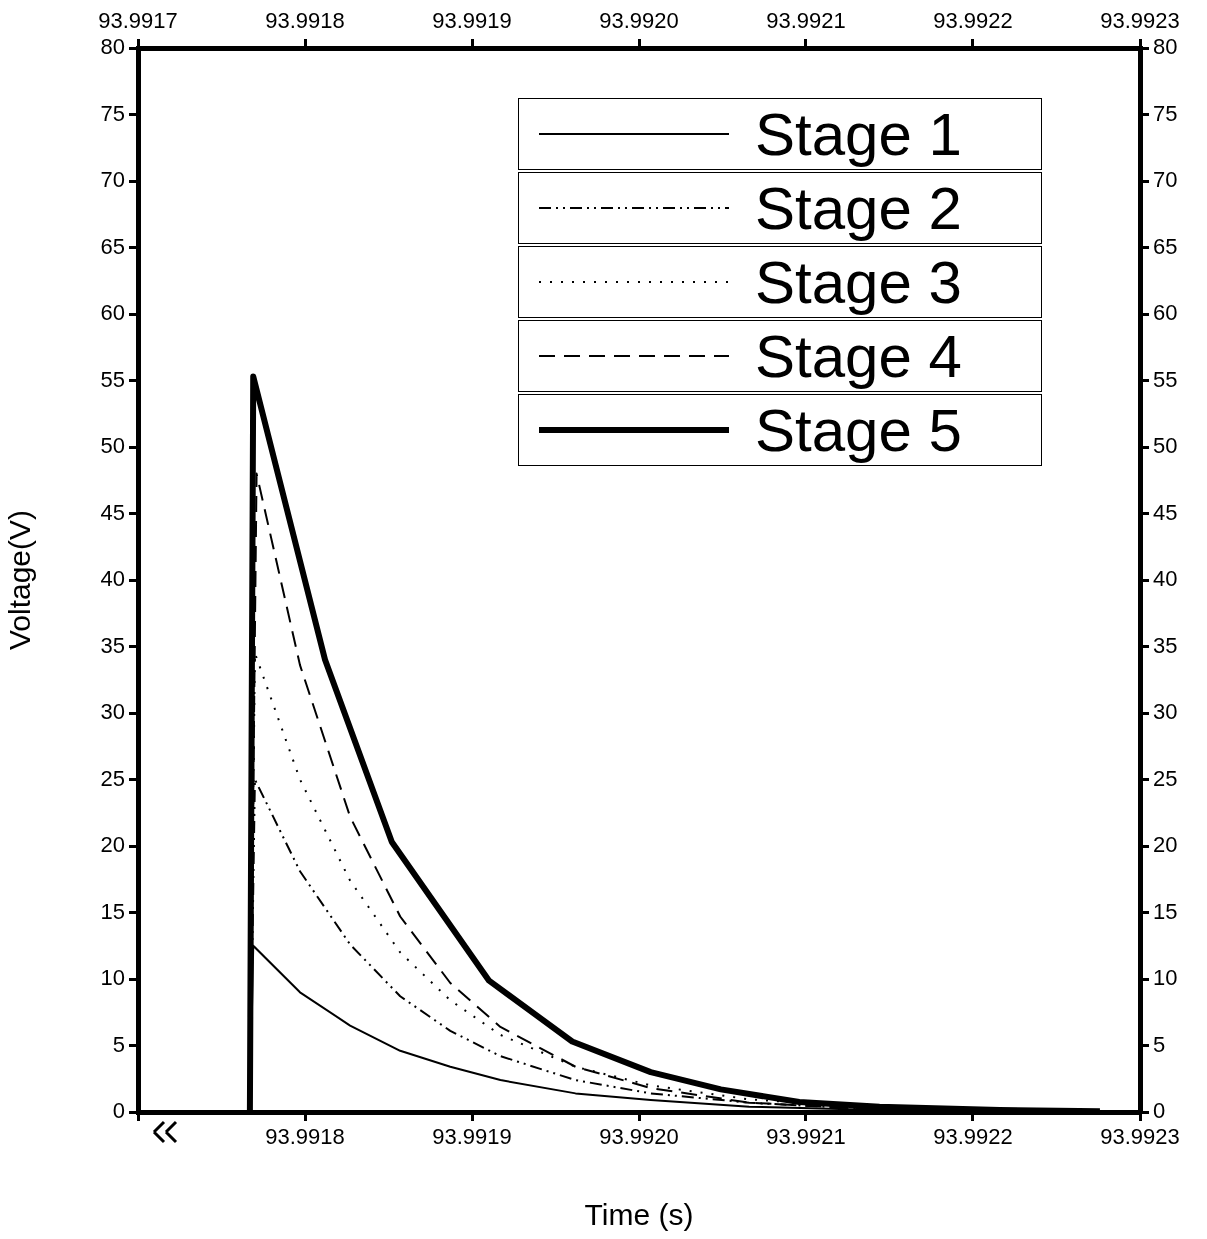  What do you see at coordinates (858, 430) in the screenshot?
I see `legend-label: Stage 5` at bounding box center [858, 430].